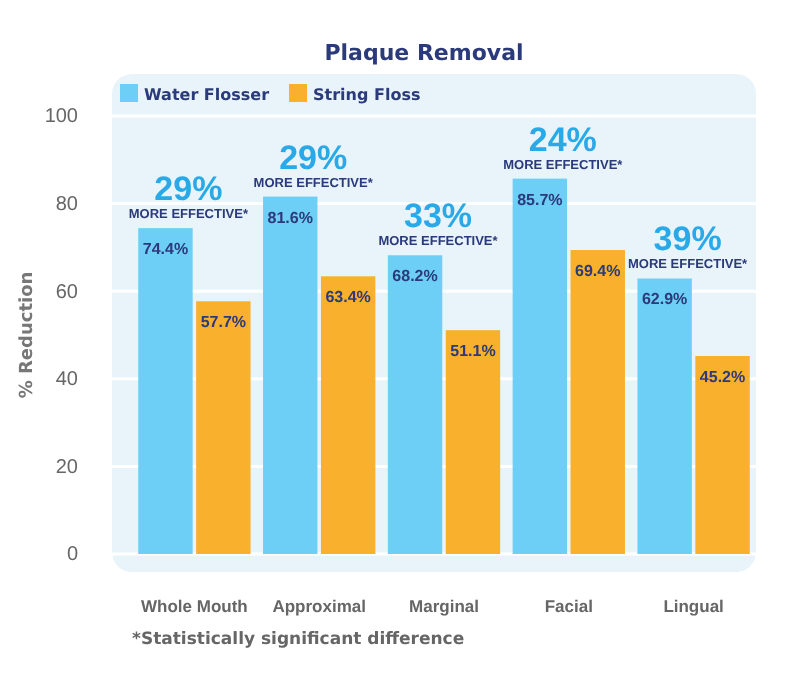  What do you see at coordinates (67, 380) in the screenshot?
I see `y-tick-label: 40` at bounding box center [67, 380].